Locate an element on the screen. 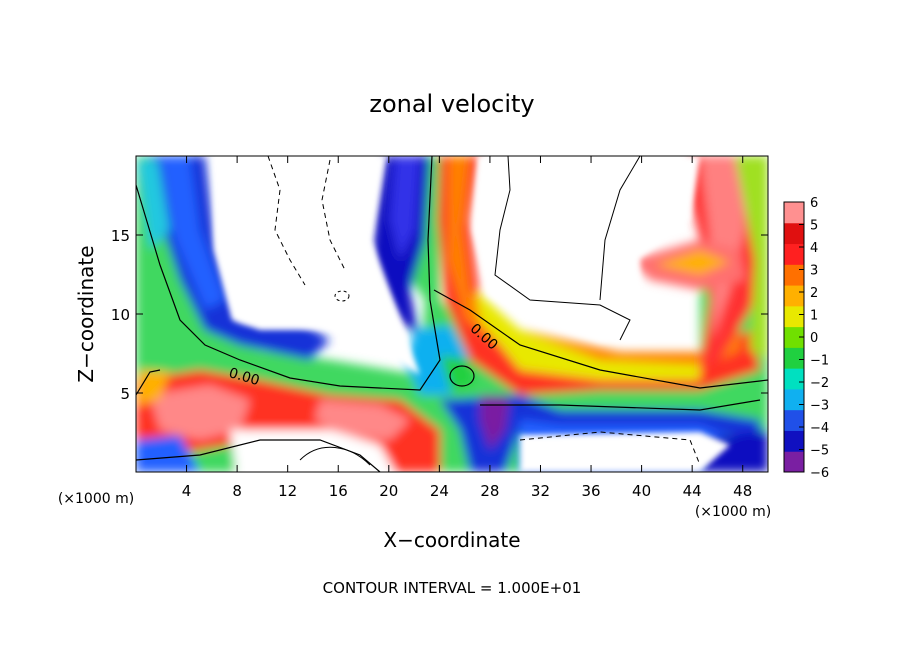  x-tick-label: 28 is located at coordinates (489, 491).